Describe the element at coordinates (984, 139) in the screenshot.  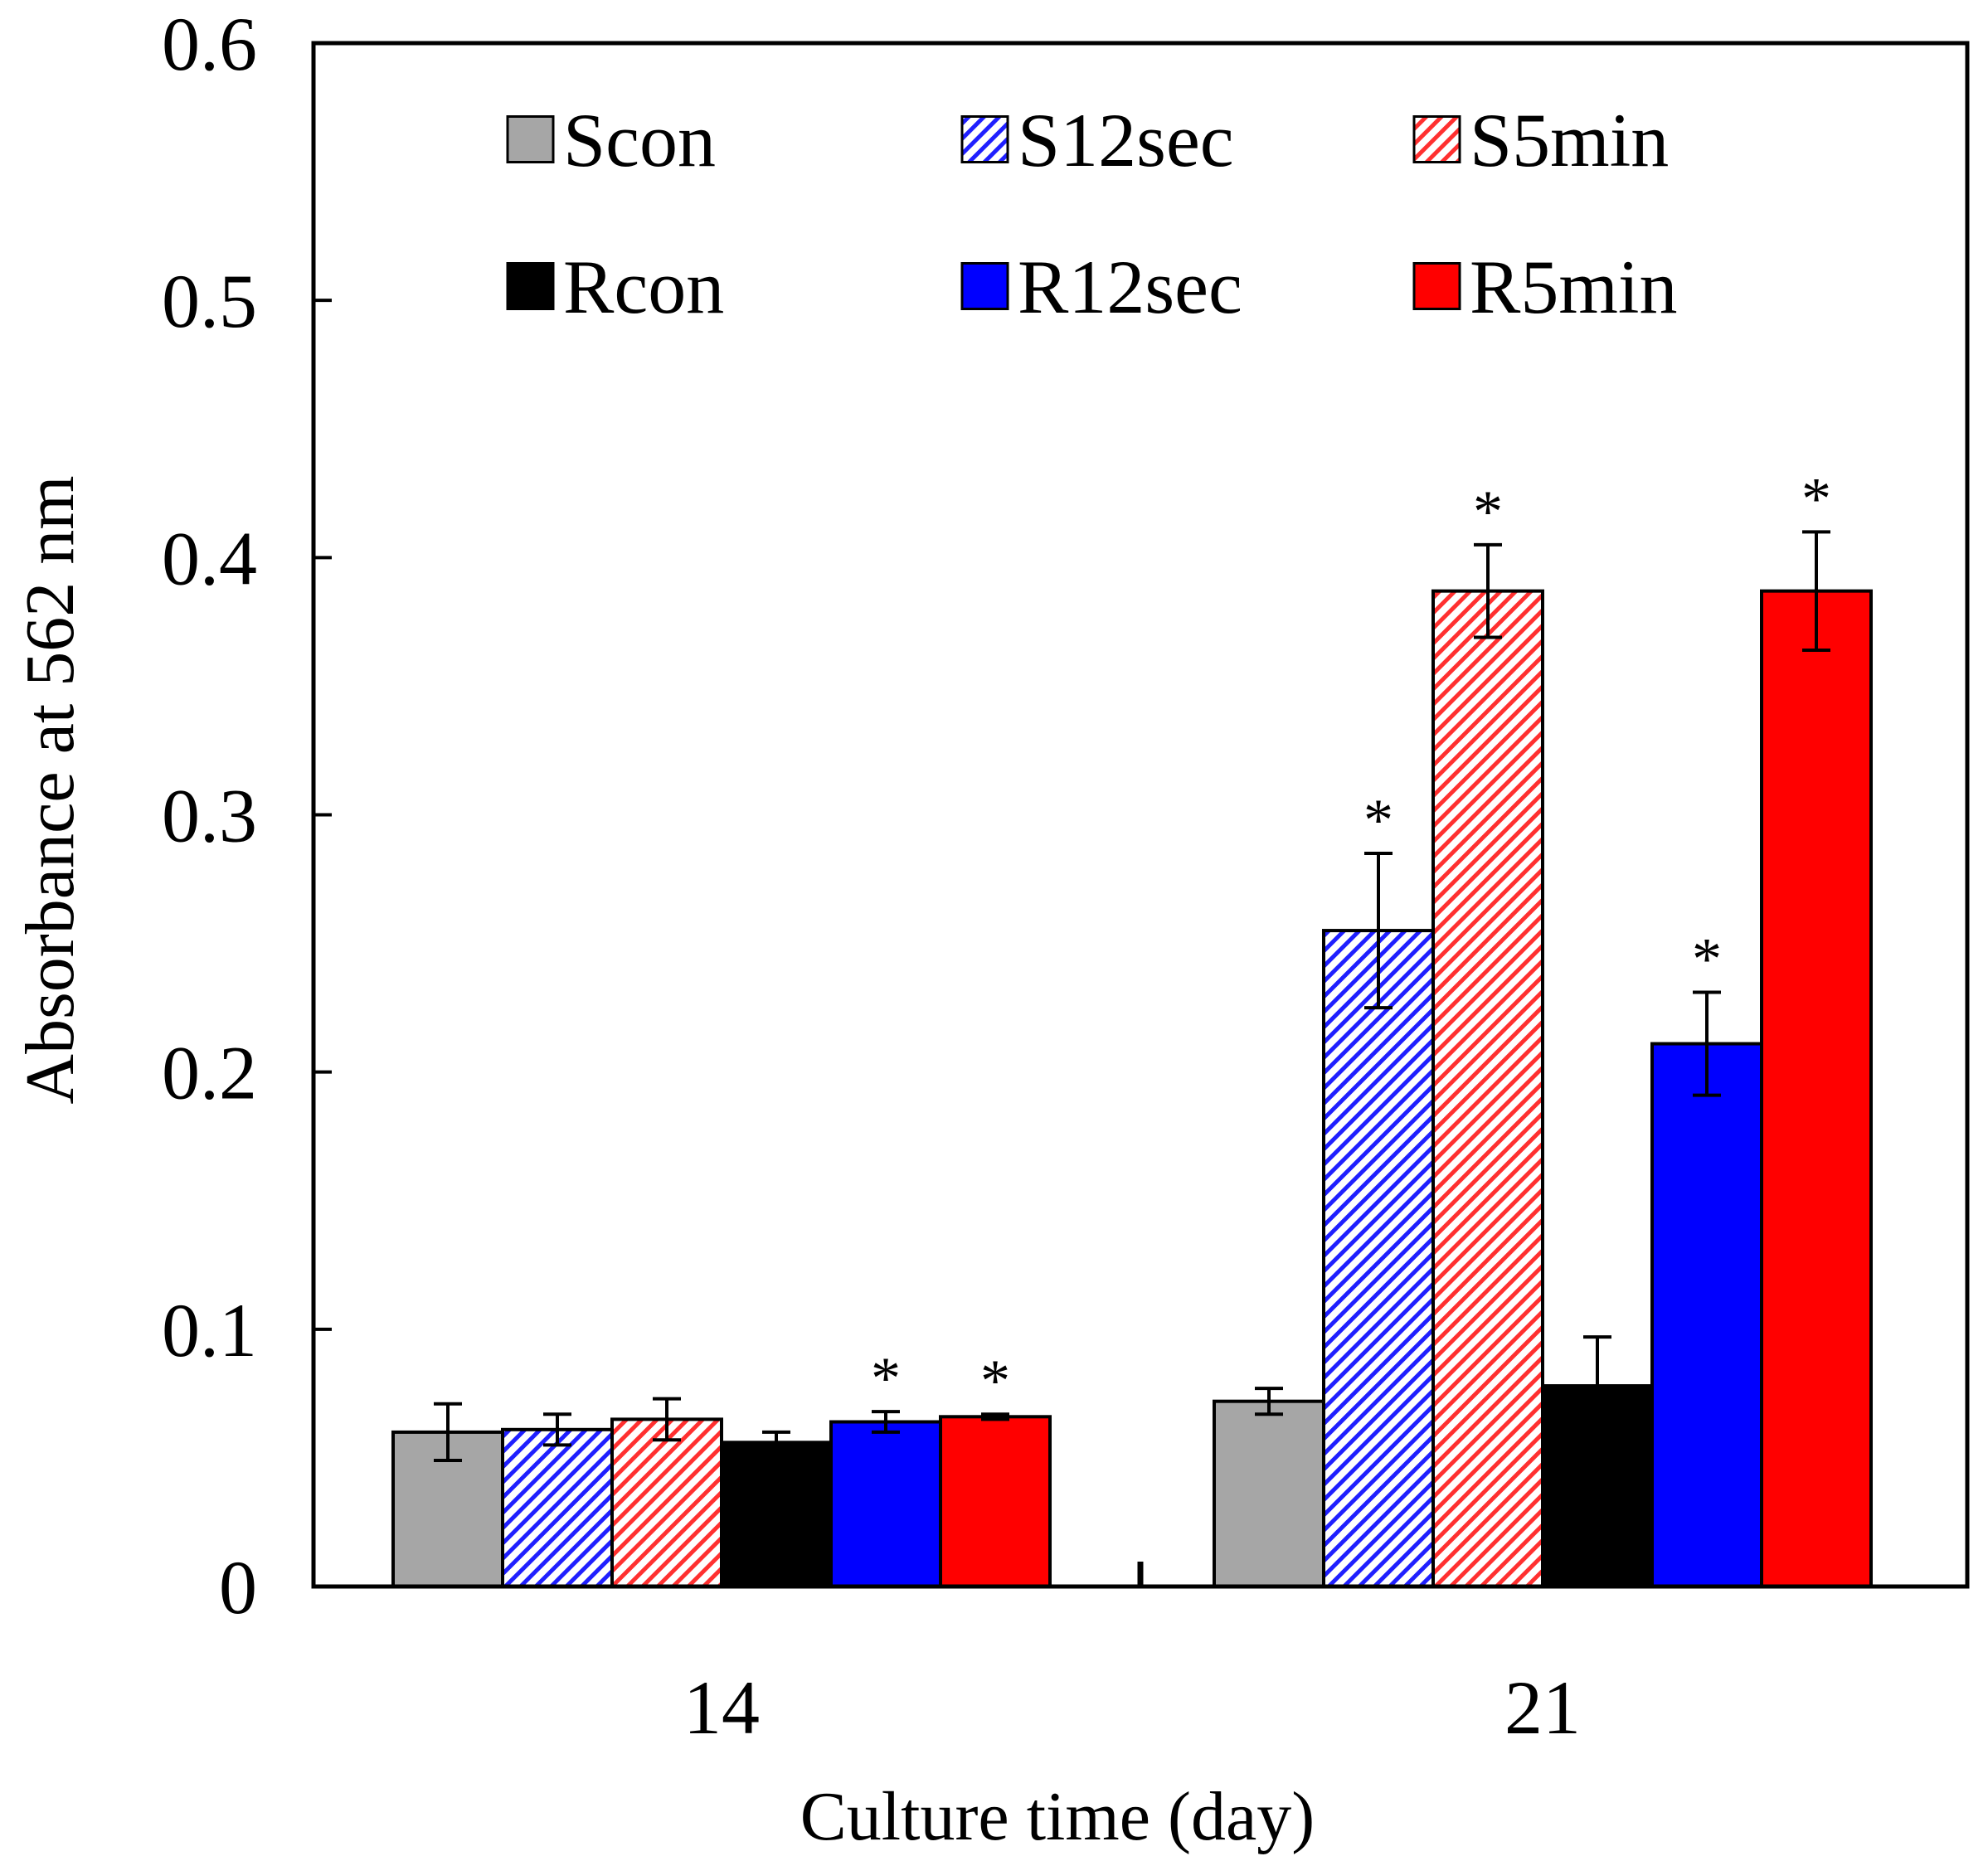
I see `legend-swatch-s12sec` at that location.